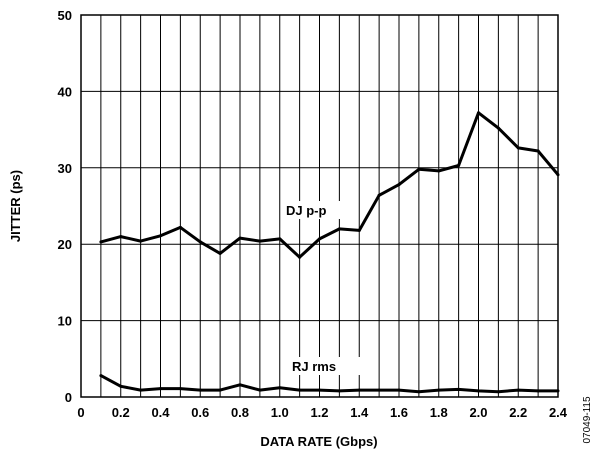  What do you see at coordinates (318, 441) in the screenshot?
I see `x-axis-title: DATA RATE (Gbps)` at bounding box center [318, 441].